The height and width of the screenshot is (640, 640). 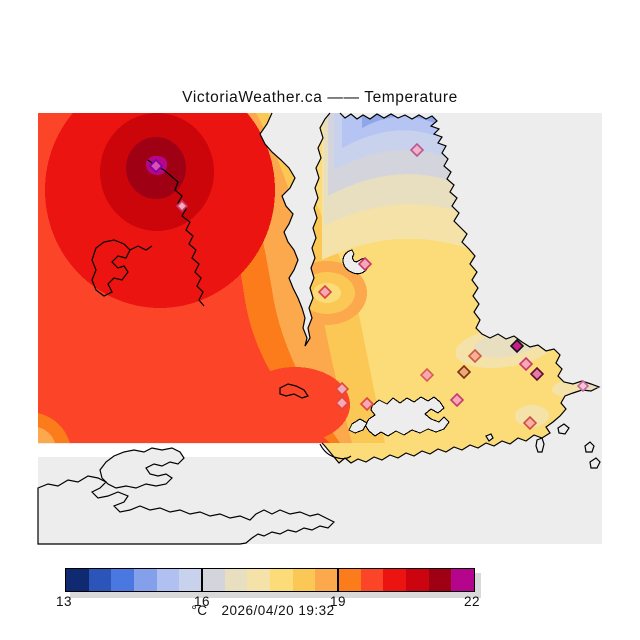 I want to click on colorbar, so click(x=270, y=580).